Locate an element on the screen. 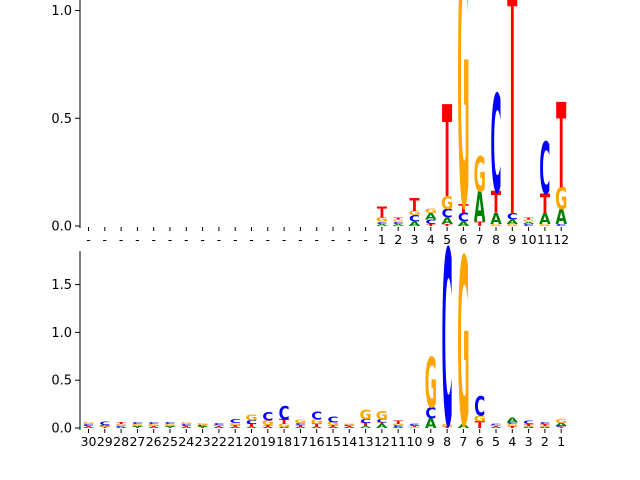  x-position-label: 15 is located at coordinates (333, 441).